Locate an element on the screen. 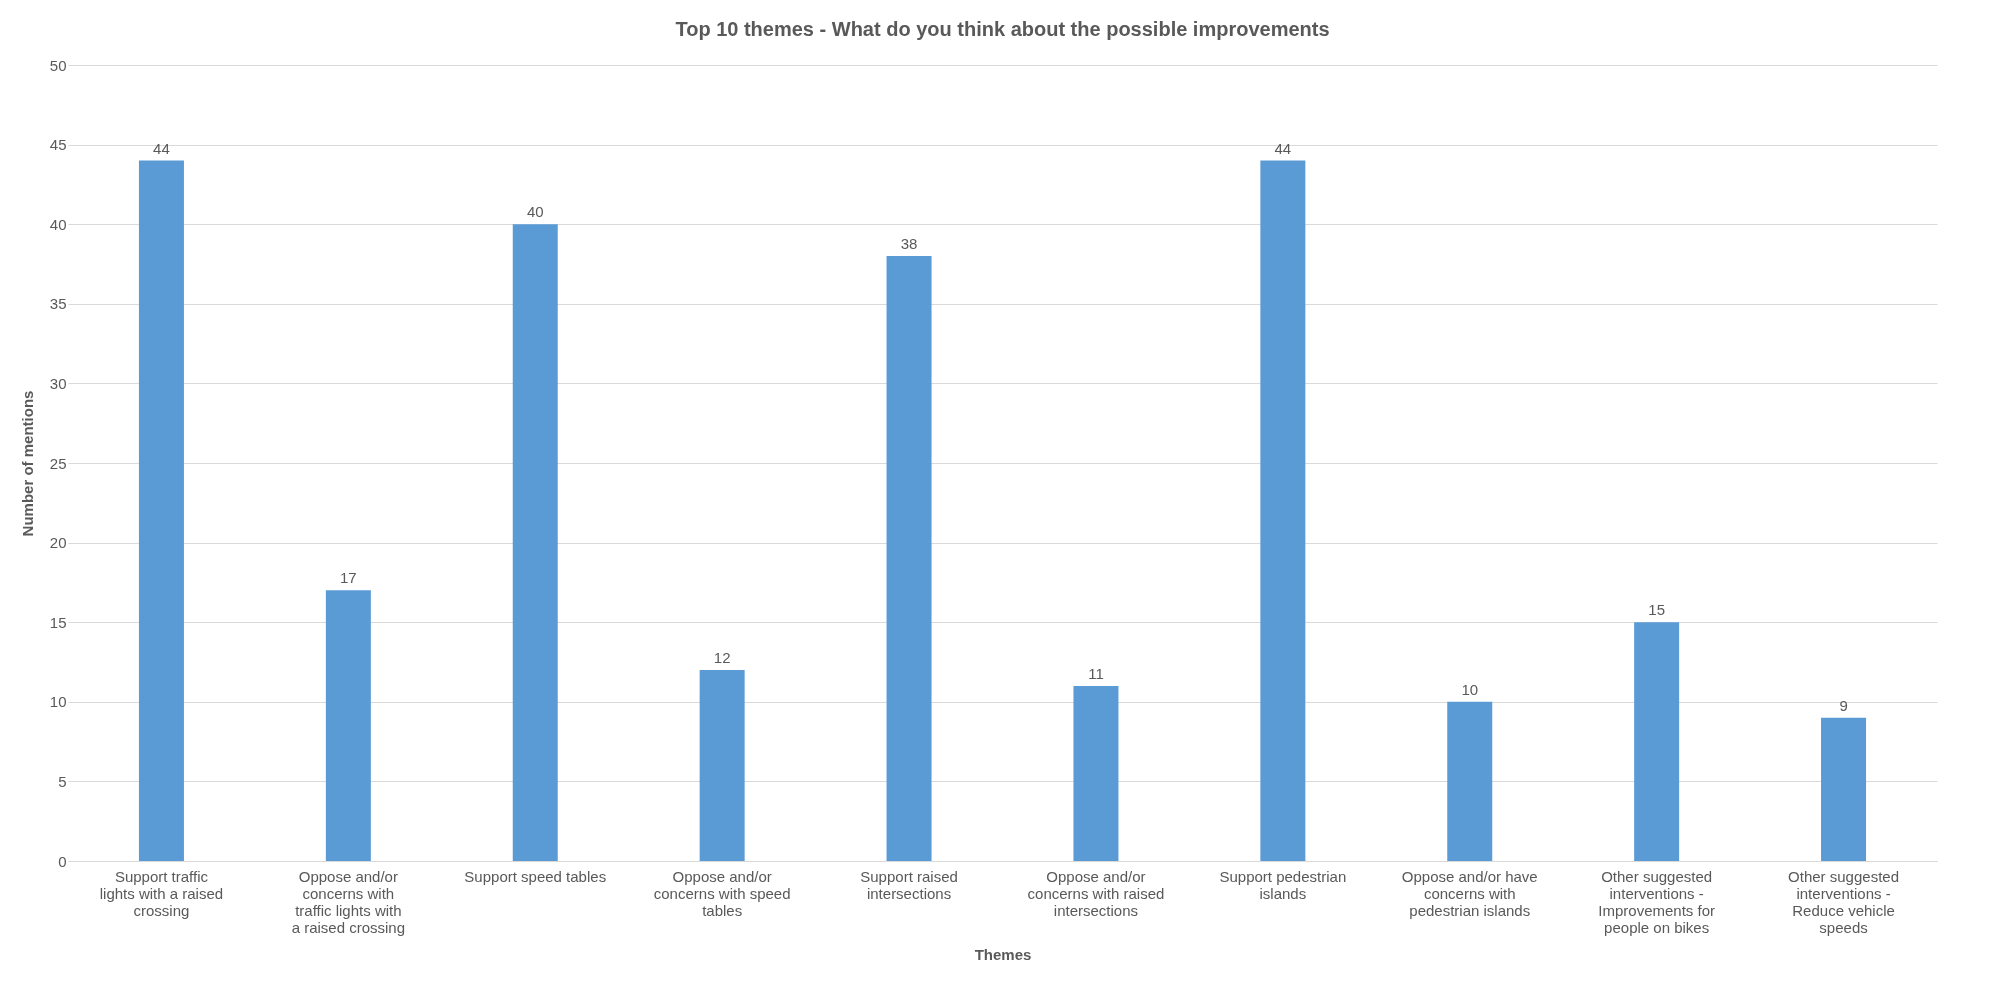  y-tick-label: 10 is located at coordinates (58, 702).